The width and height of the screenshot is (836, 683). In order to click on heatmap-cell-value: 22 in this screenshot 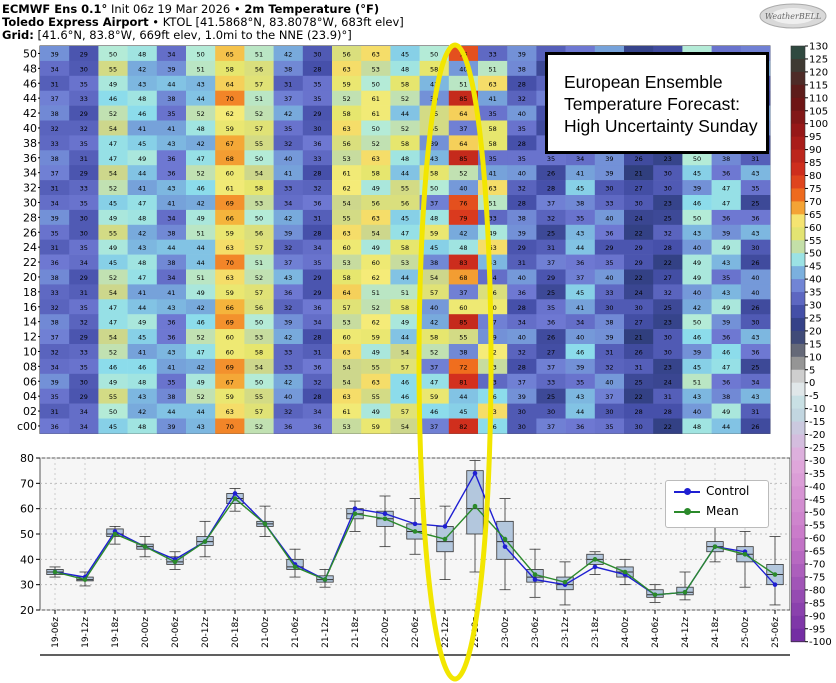, I will do `click(638, 233)`.